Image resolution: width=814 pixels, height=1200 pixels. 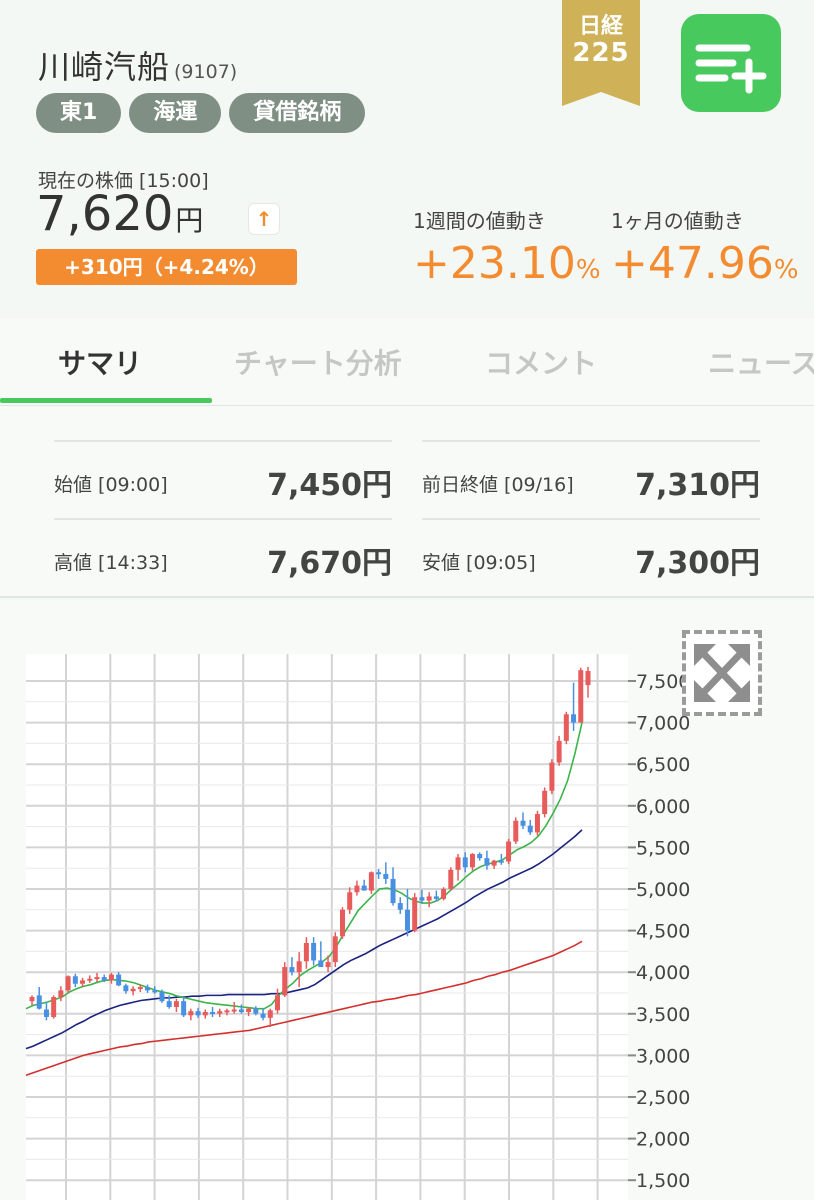 I want to click on week-change-value: +23.10%, so click(x=507, y=263).